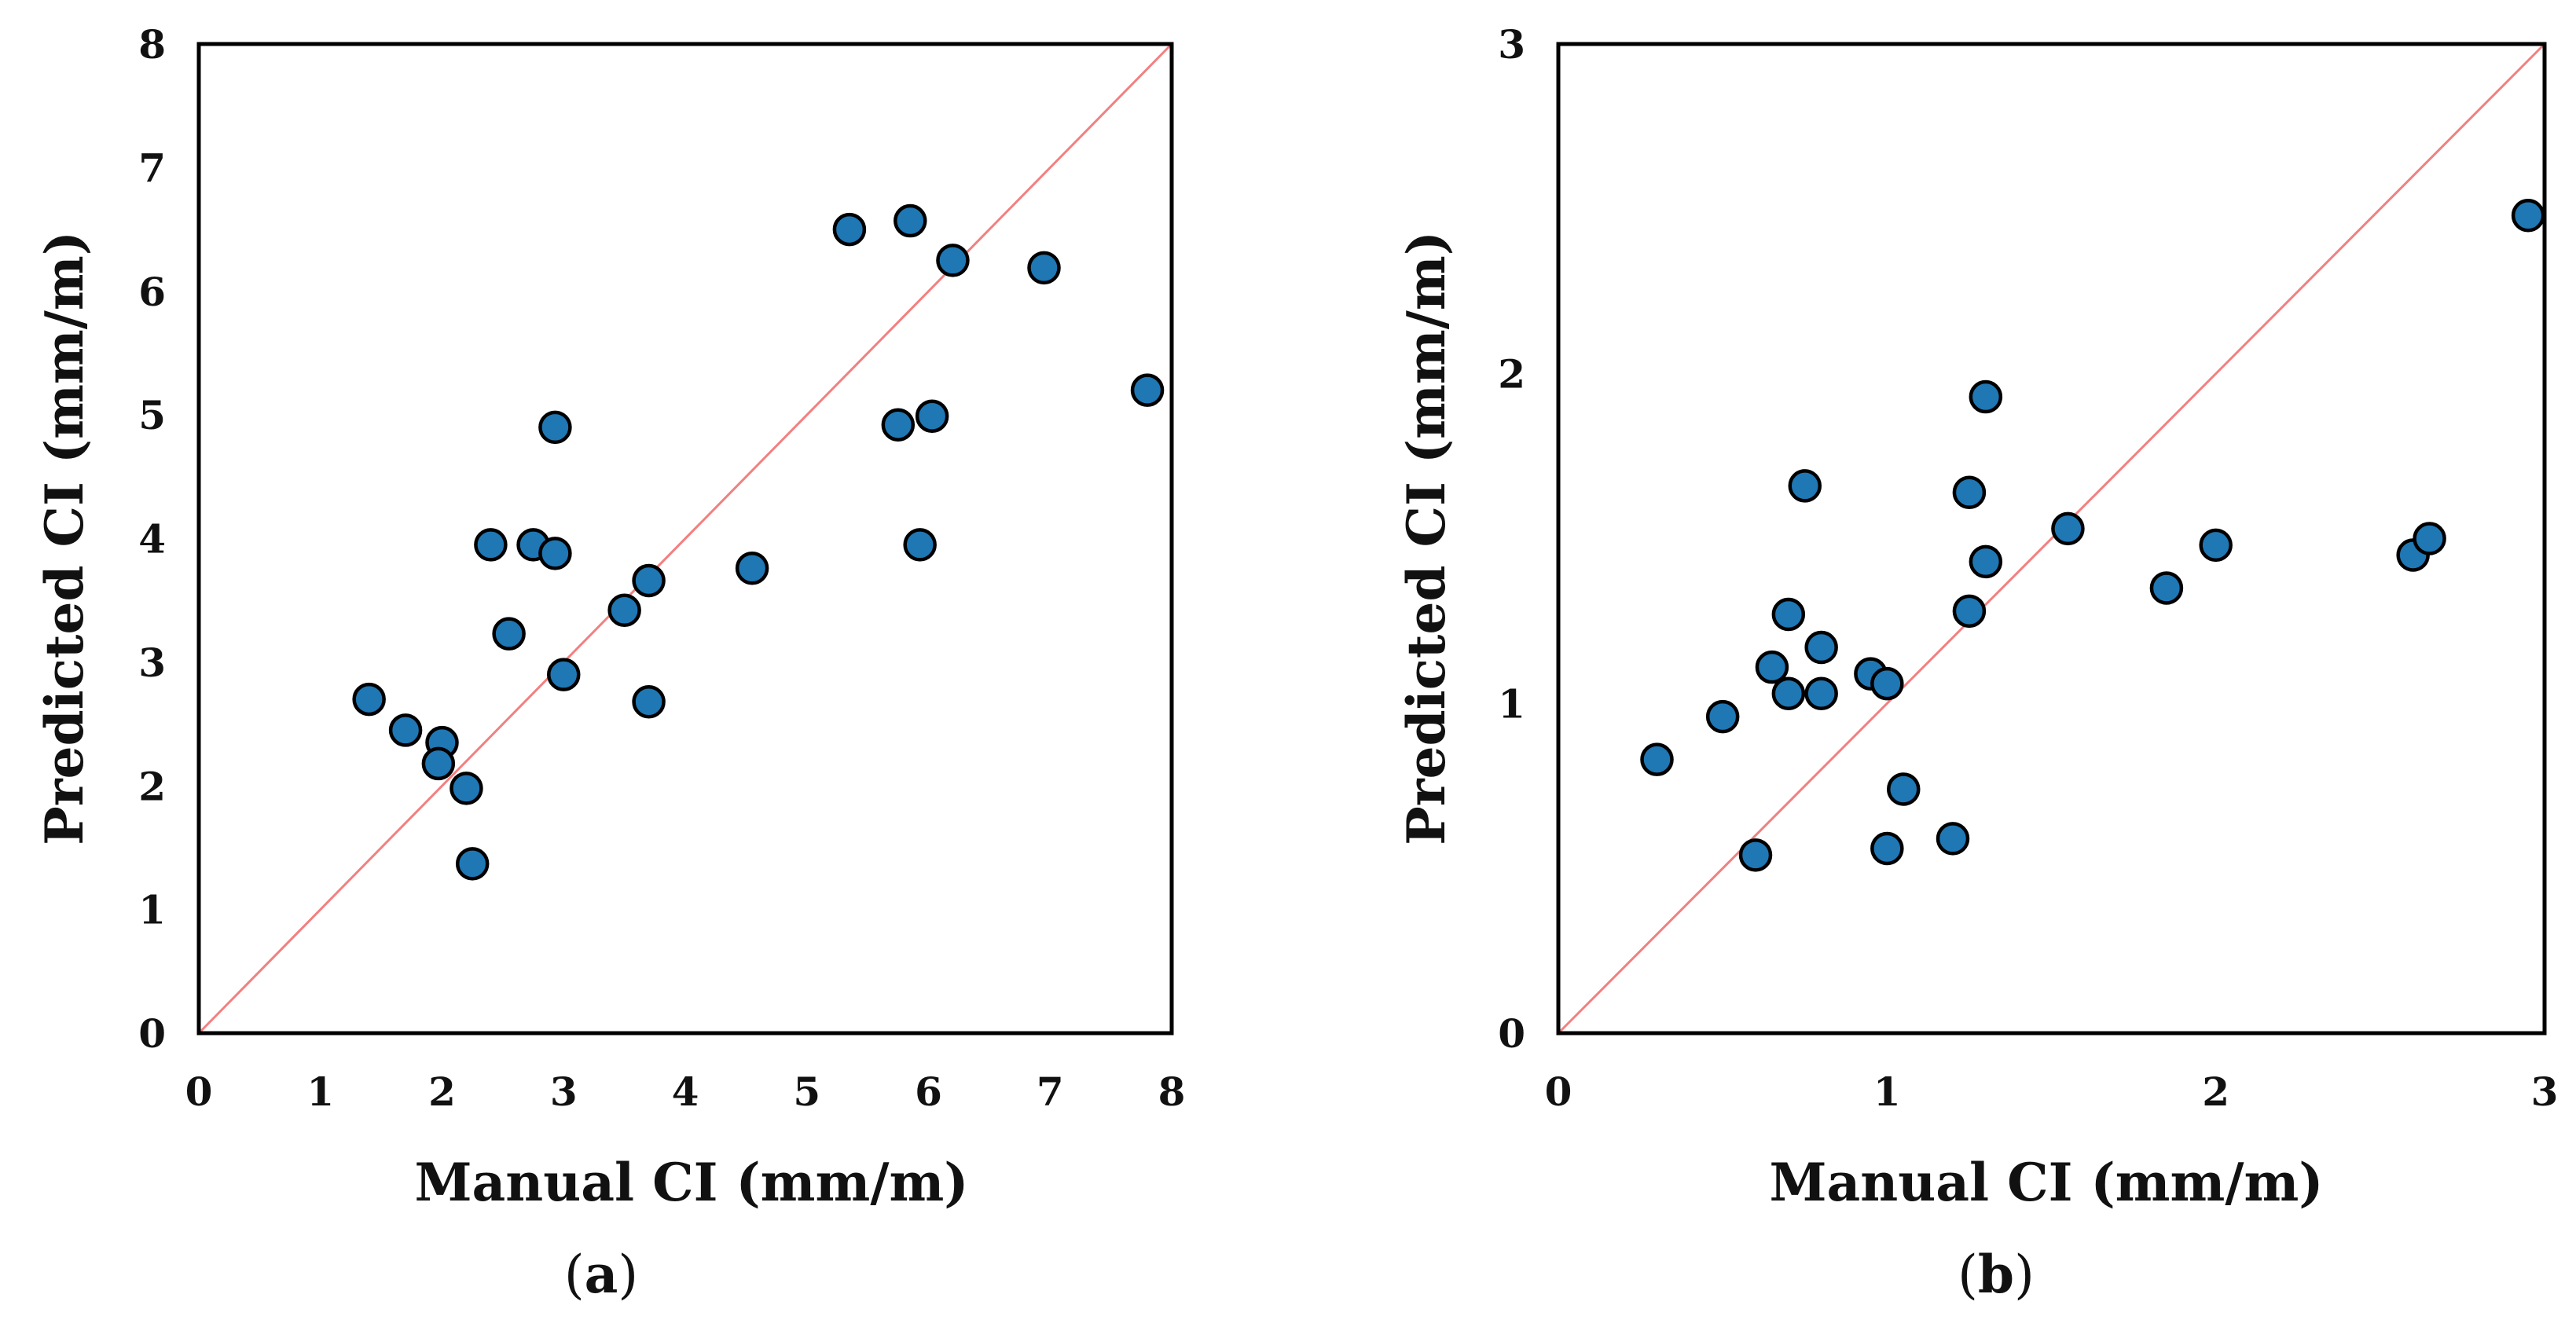 This screenshot has height=1327, width=2576. What do you see at coordinates (1887, 1092) in the screenshot?
I see `panel-b-x-tick-label: 1` at bounding box center [1887, 1092].